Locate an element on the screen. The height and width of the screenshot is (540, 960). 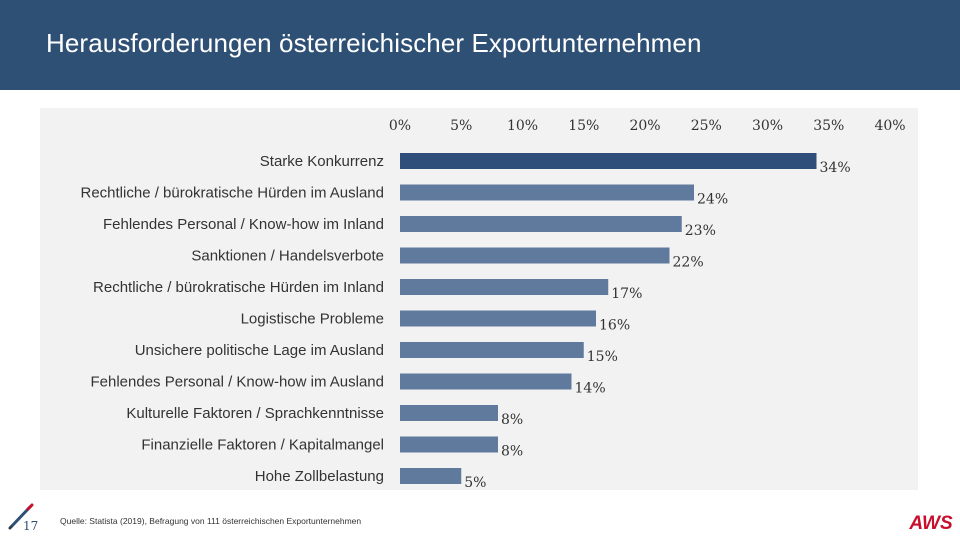
data-label: 22% is located at coordinates (688, 263).